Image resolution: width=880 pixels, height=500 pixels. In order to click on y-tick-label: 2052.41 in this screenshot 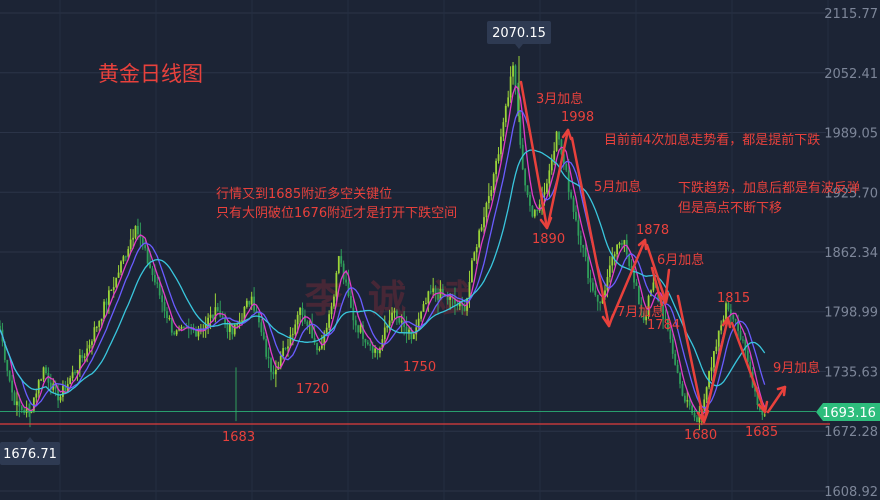, I will do `click(851, 74)`.